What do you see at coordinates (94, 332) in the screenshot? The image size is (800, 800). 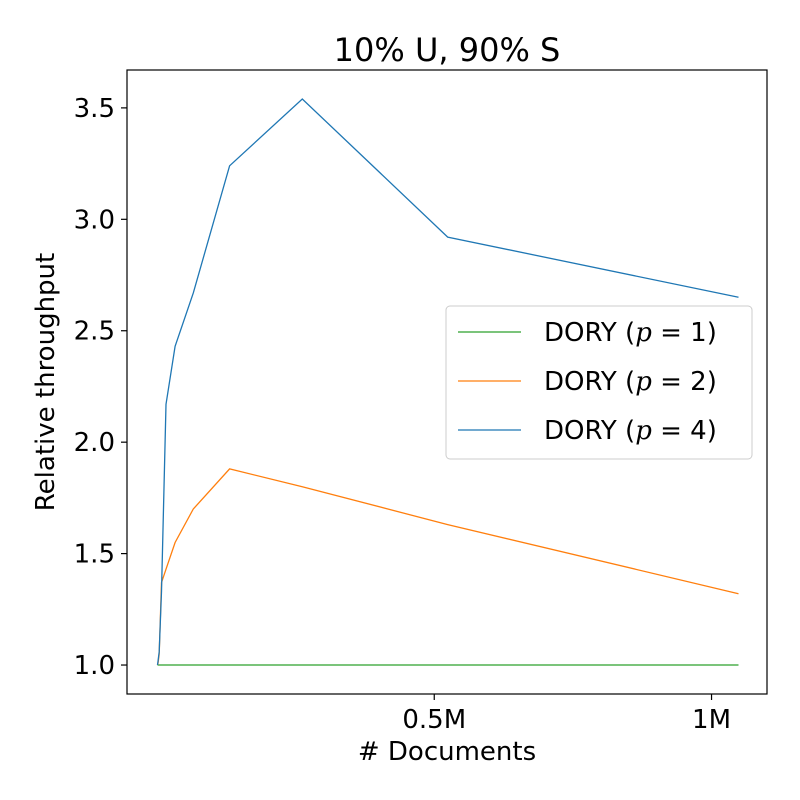 I see `y-tick-label: 2.5` at bounding box center [94, 332].